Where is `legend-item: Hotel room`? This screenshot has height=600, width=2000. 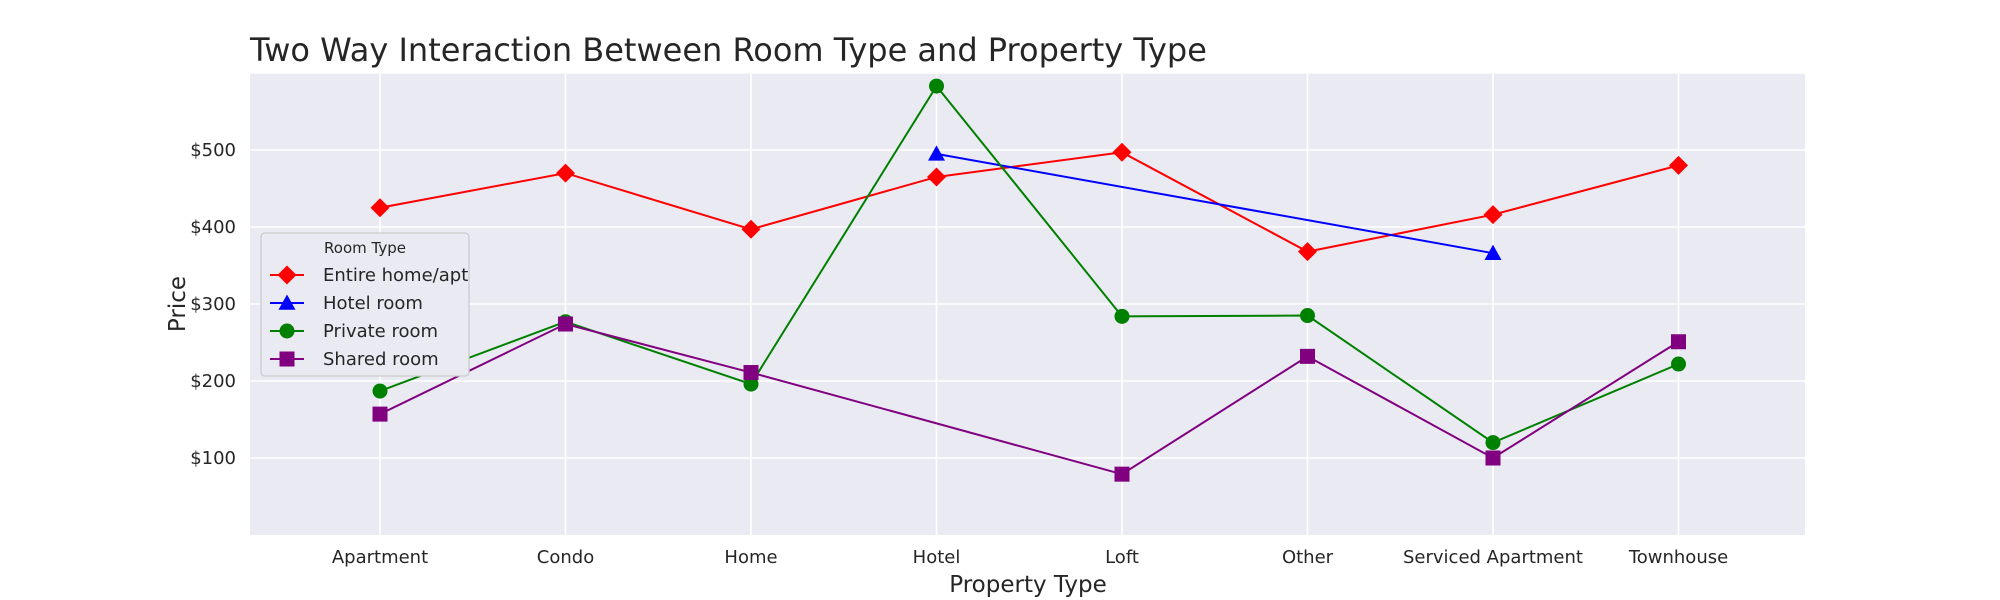
legend-item: Hotel room is located at coordinates (346, 303).